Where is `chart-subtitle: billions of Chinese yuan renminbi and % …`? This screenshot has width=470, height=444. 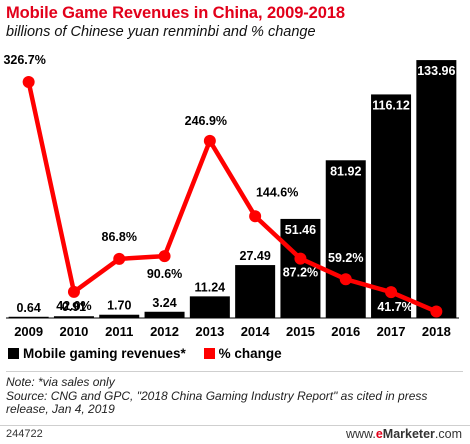 chart-subtitle: billions of Chinese yuan renminbi and % … is located at coordinates (161, 32).